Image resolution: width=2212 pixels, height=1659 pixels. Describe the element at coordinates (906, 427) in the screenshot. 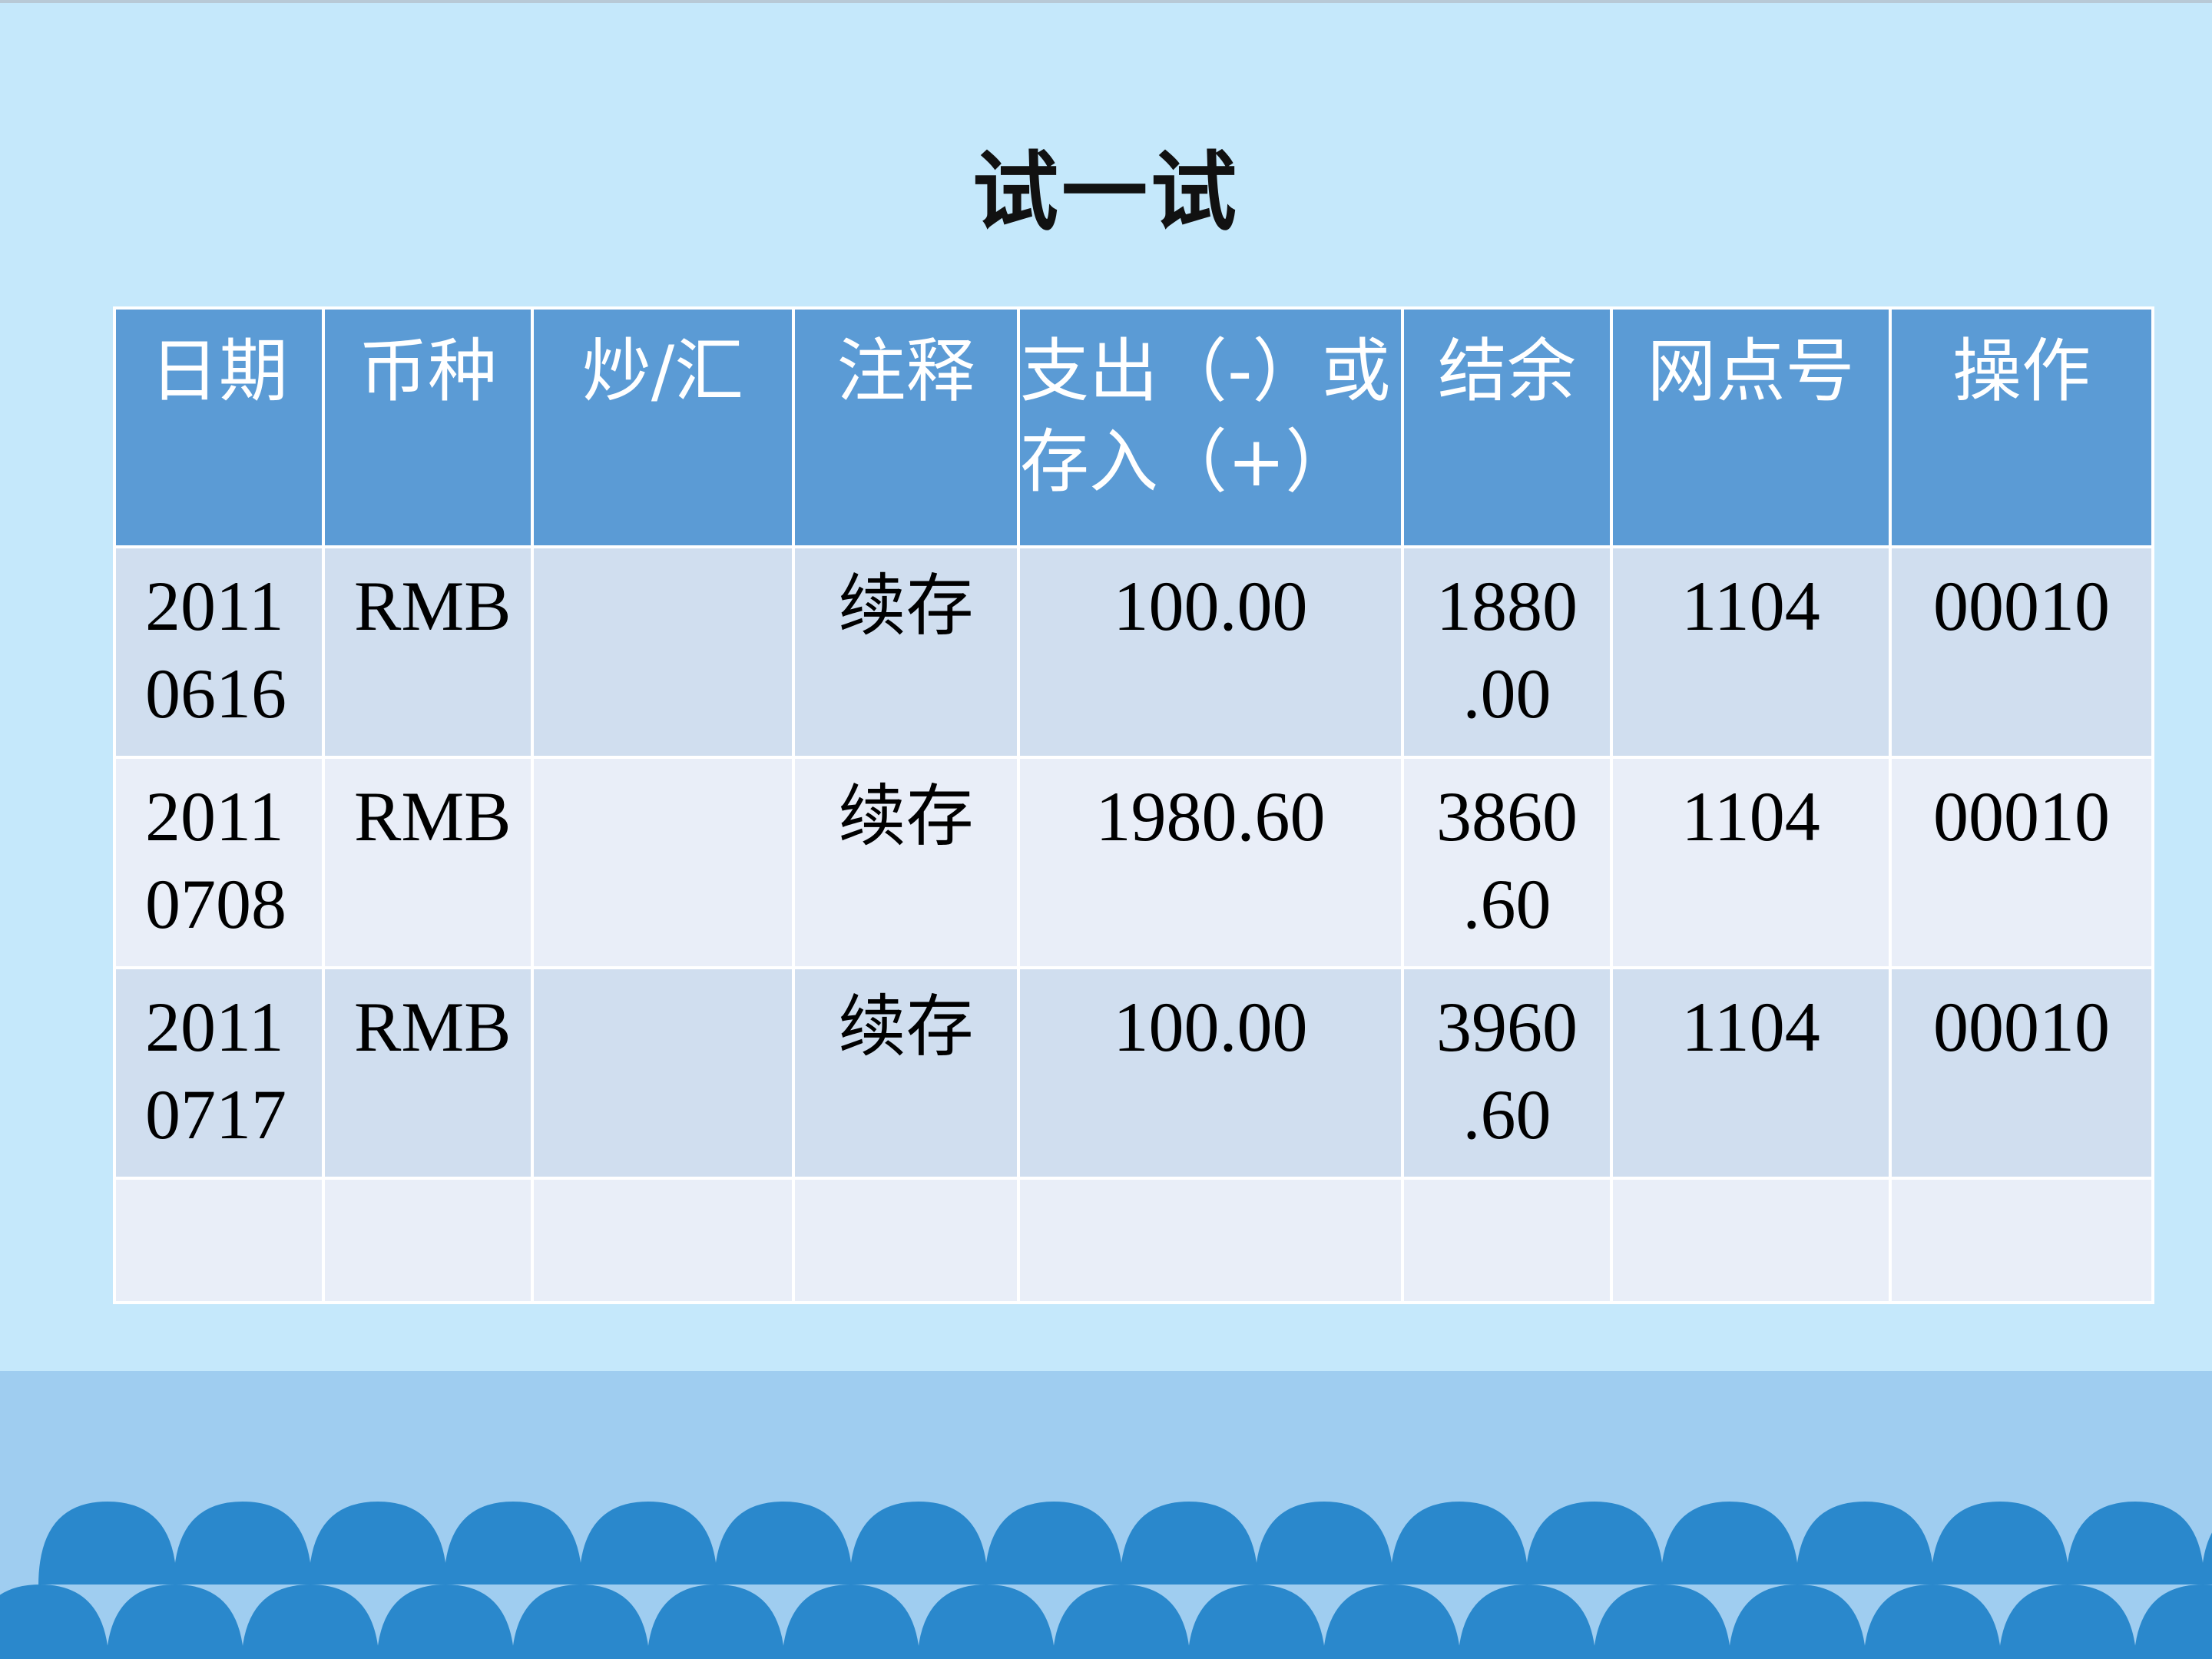

I see `header-note: 注释` at that location.